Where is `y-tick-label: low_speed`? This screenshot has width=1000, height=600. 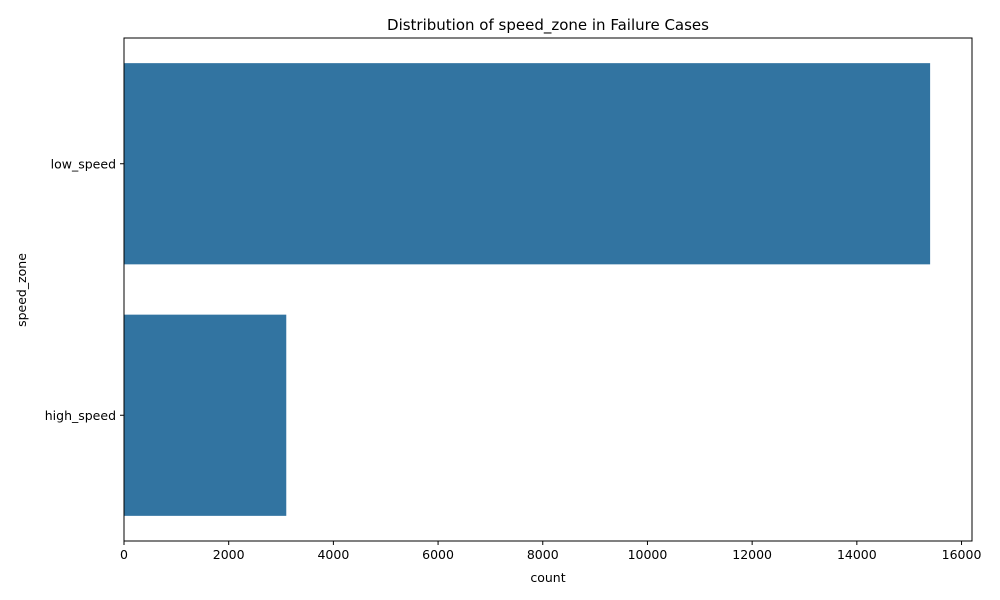
y-tick-label: low_speed is located at coordinates (83, 163).